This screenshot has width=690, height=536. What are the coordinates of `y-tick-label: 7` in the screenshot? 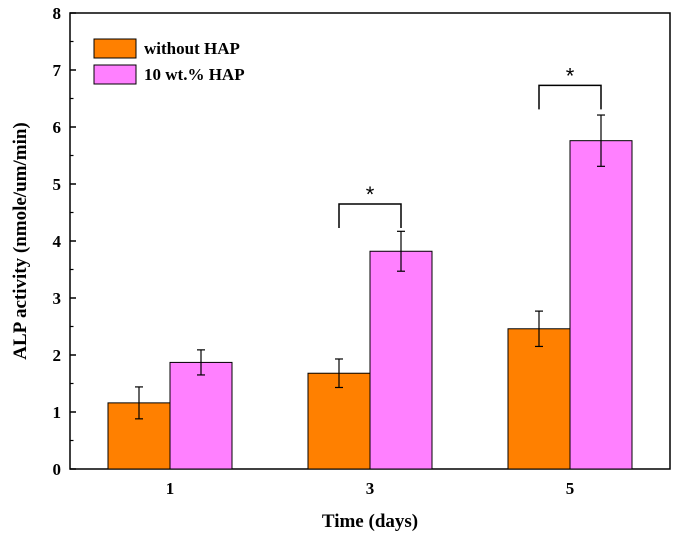 It's located at (57, 70).